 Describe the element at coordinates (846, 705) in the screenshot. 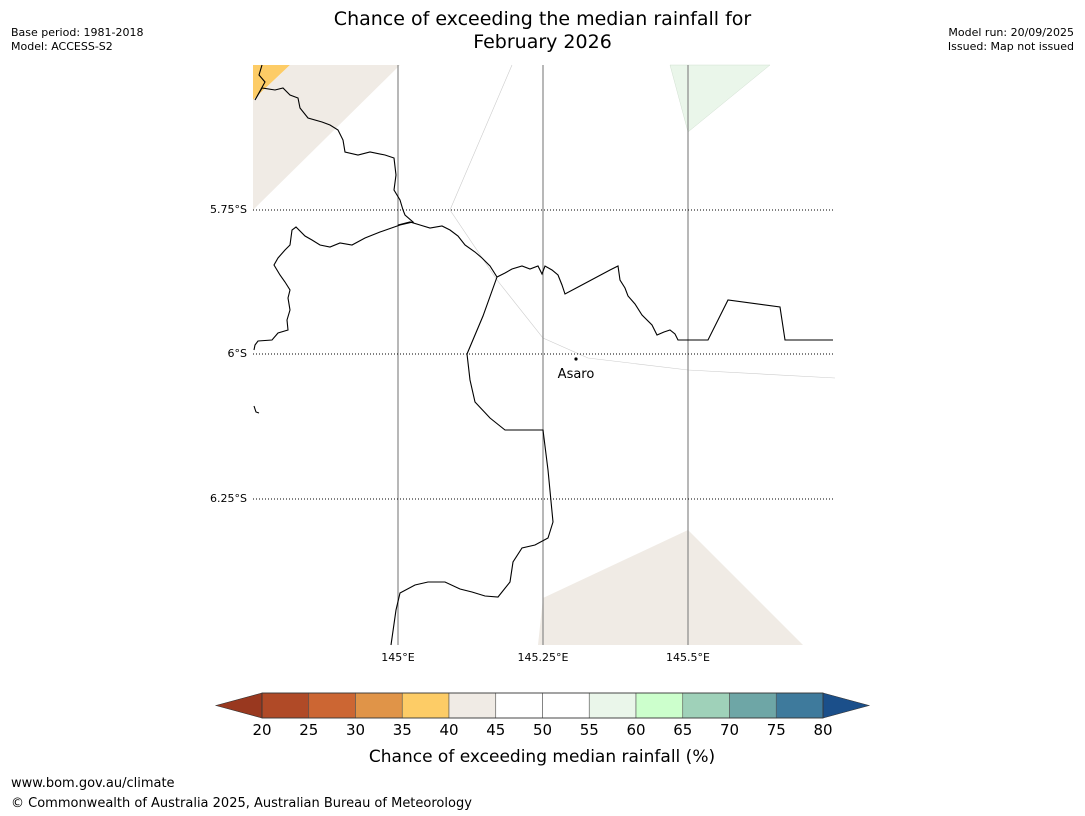

I see `legend-overflow-arrow` at that location.